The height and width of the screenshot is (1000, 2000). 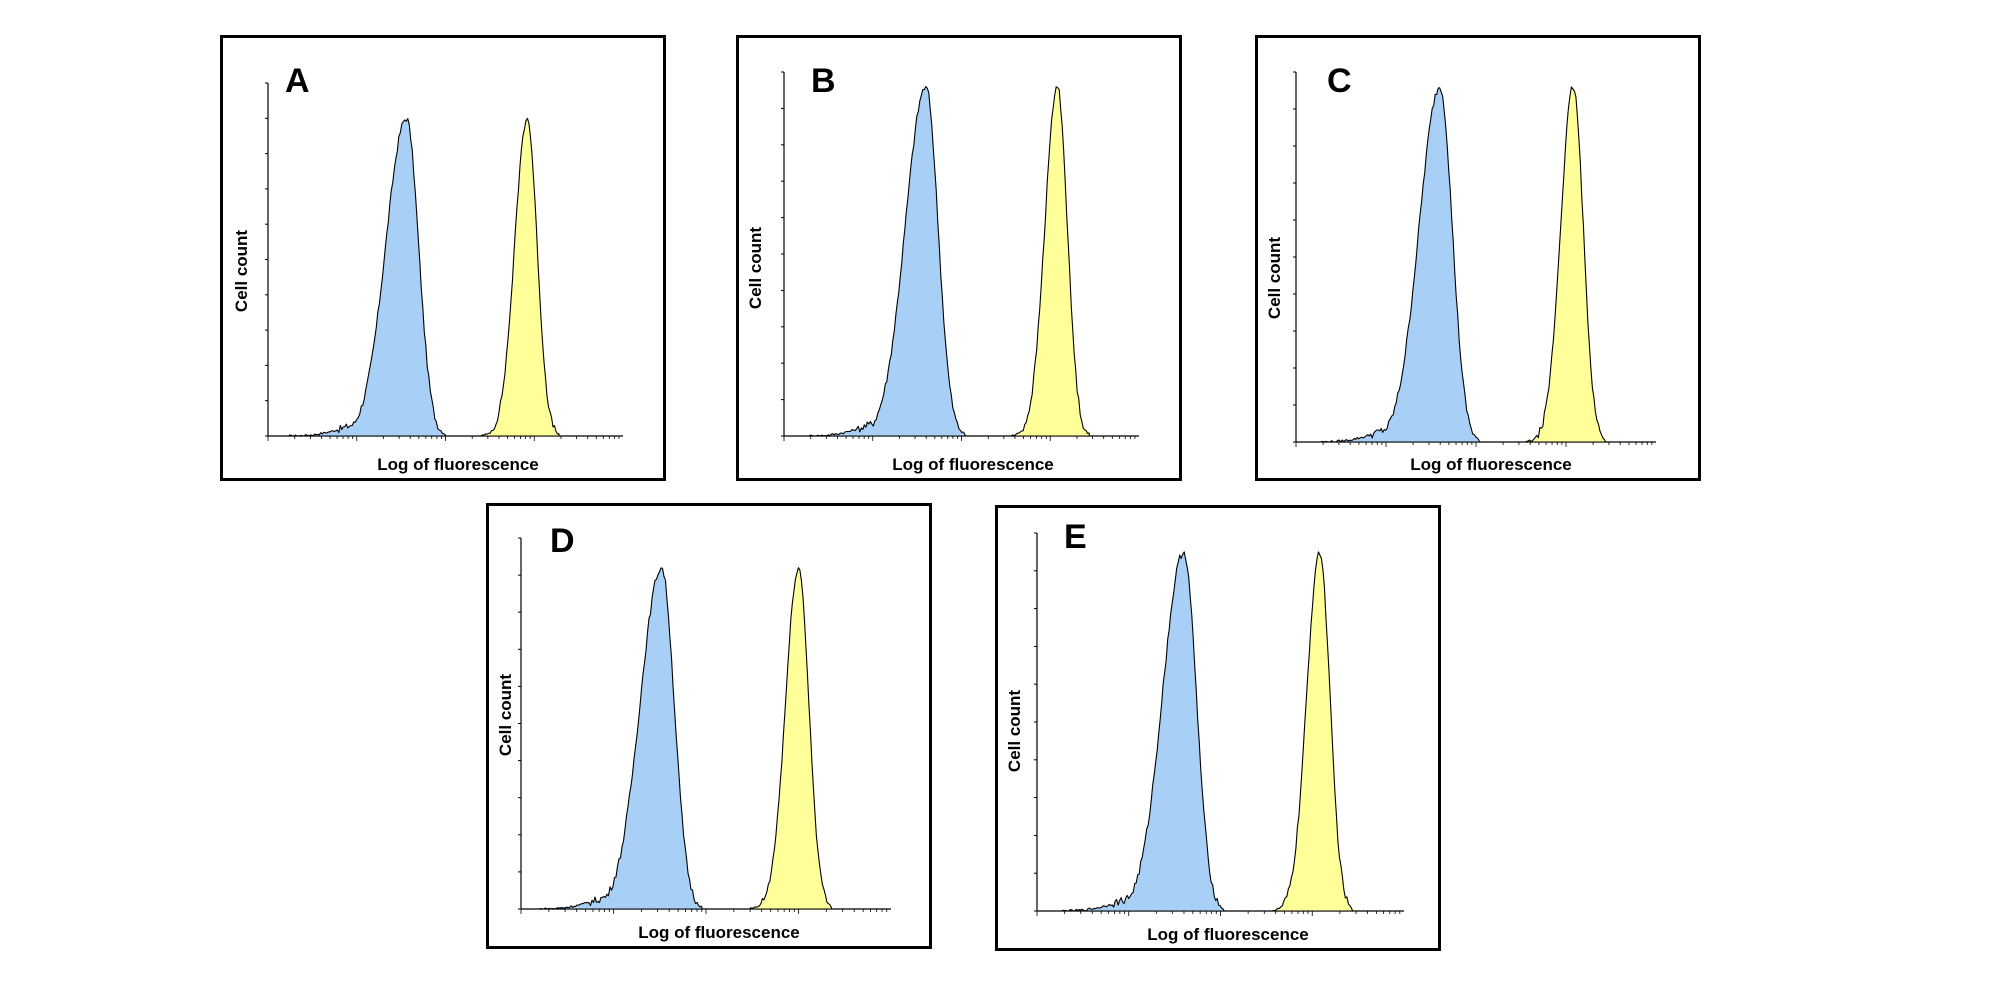 What do you see at coordinates (973, 464) in the screenshot?
I see `x-axis-label-b: Log of fluorescence` at bounding box center [973, 464].